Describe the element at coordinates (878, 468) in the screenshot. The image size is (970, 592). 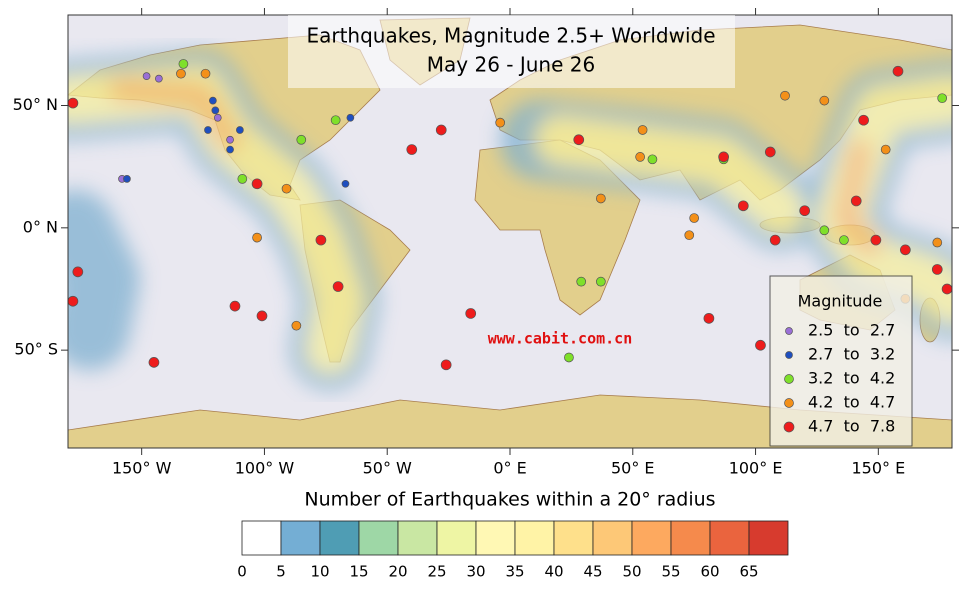
I see `x-tick-label: 150° E` at that location.